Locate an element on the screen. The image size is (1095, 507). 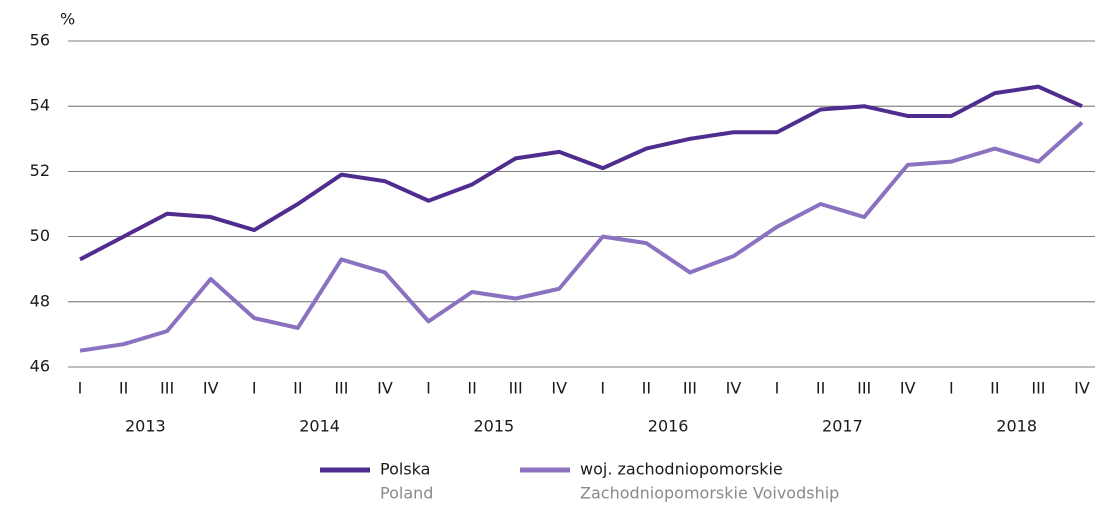
y-tick-label: 52 is located at coordinates (40, 170).